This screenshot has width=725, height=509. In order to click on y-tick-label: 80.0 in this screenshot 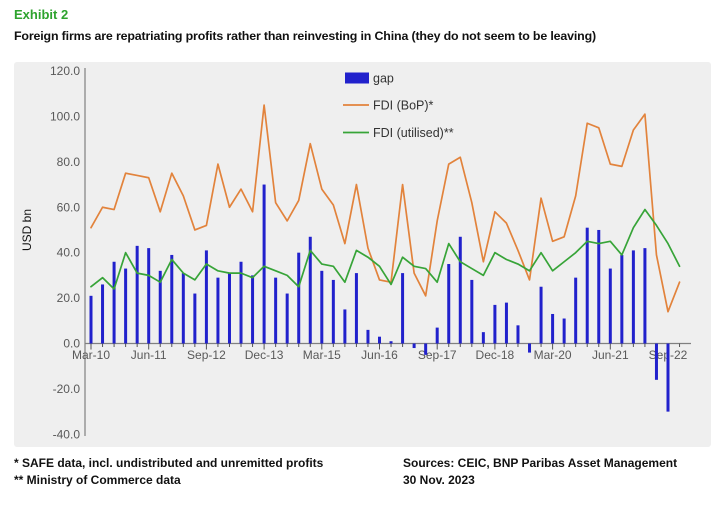, I will do `click(69, 162)`.